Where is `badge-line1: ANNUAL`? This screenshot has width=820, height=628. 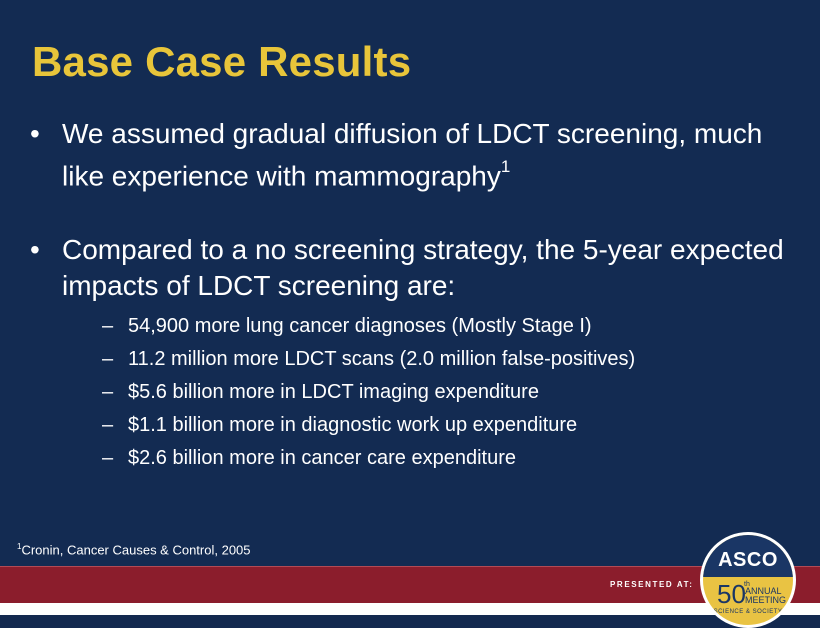
badge-line1: ANNUAL is located at coordinates (763, 591).